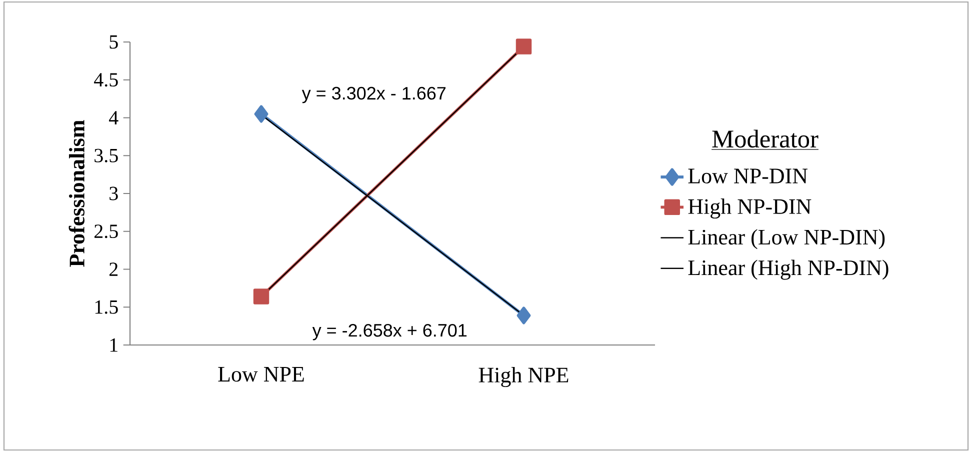  Describe the element at coordinates (765, 139) in the screenshot. I see `legend-title: Moderator` at that location.